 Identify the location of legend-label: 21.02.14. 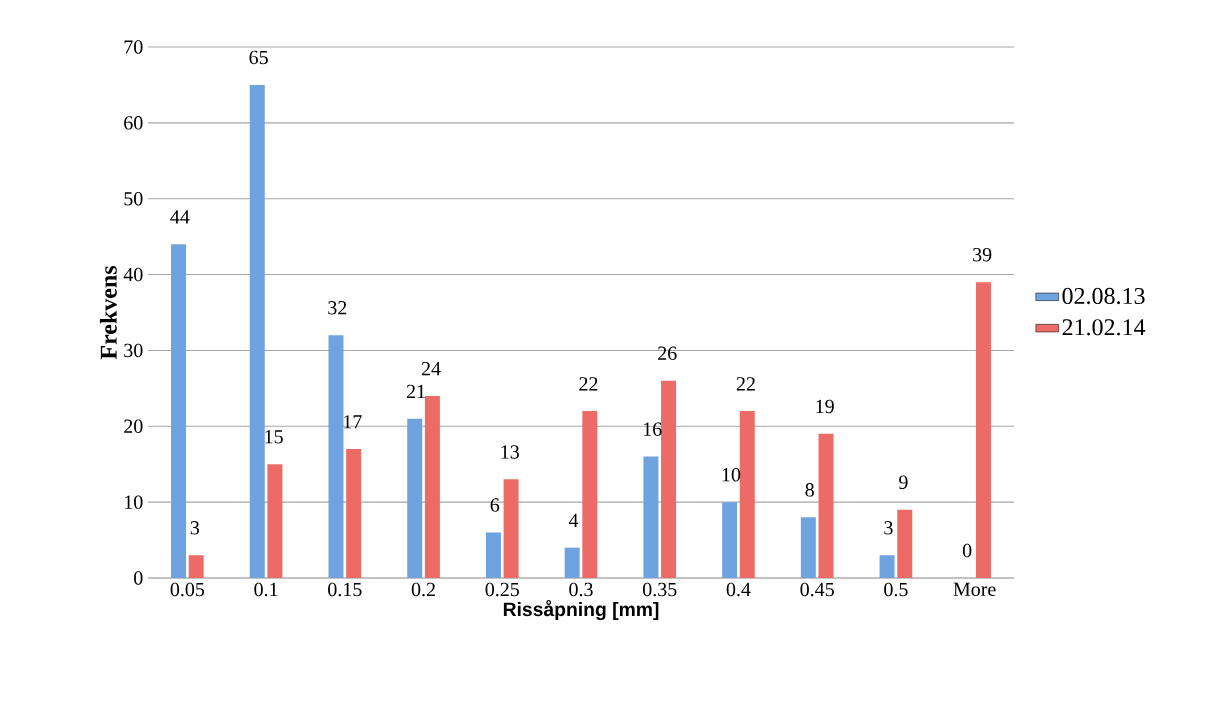
(1104, 327).